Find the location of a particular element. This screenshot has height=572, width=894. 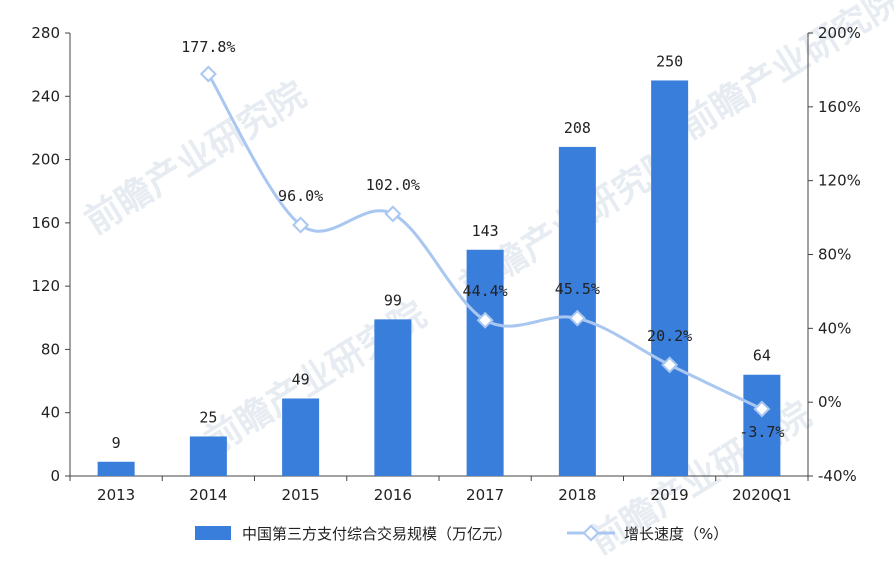

bar-value-label: 143 is located at coordinates (485, 231).